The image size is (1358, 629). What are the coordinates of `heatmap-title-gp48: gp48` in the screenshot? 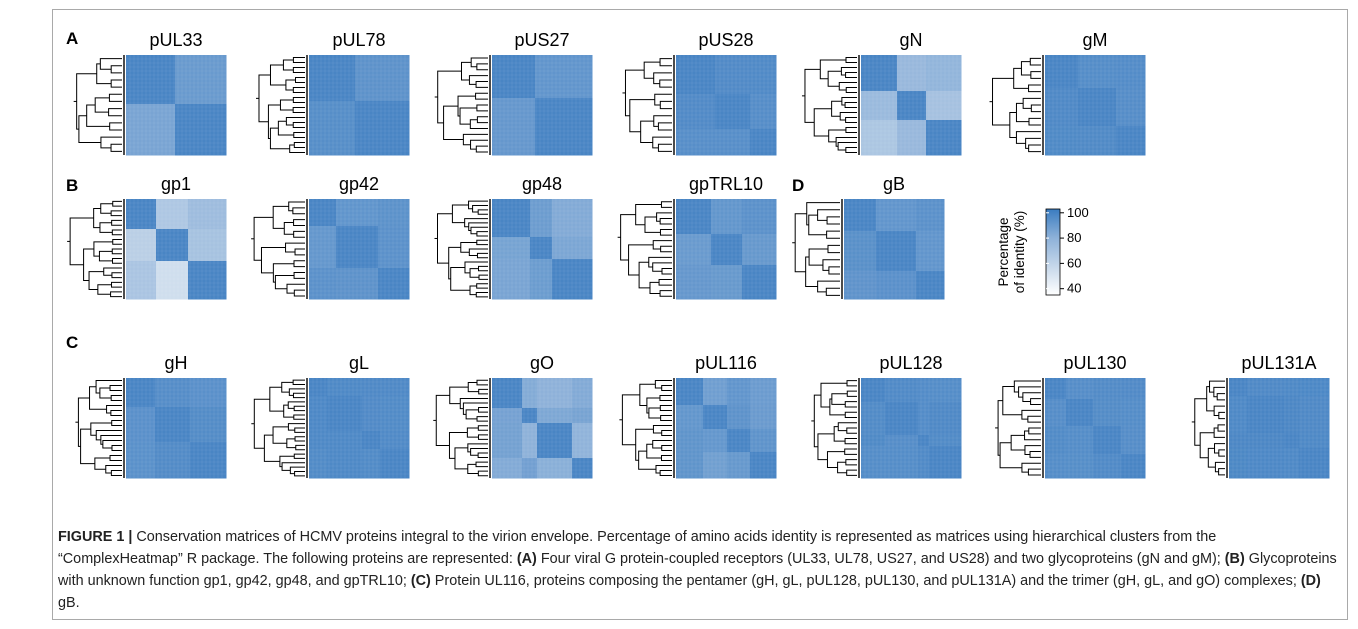 It's located at (542, 184).